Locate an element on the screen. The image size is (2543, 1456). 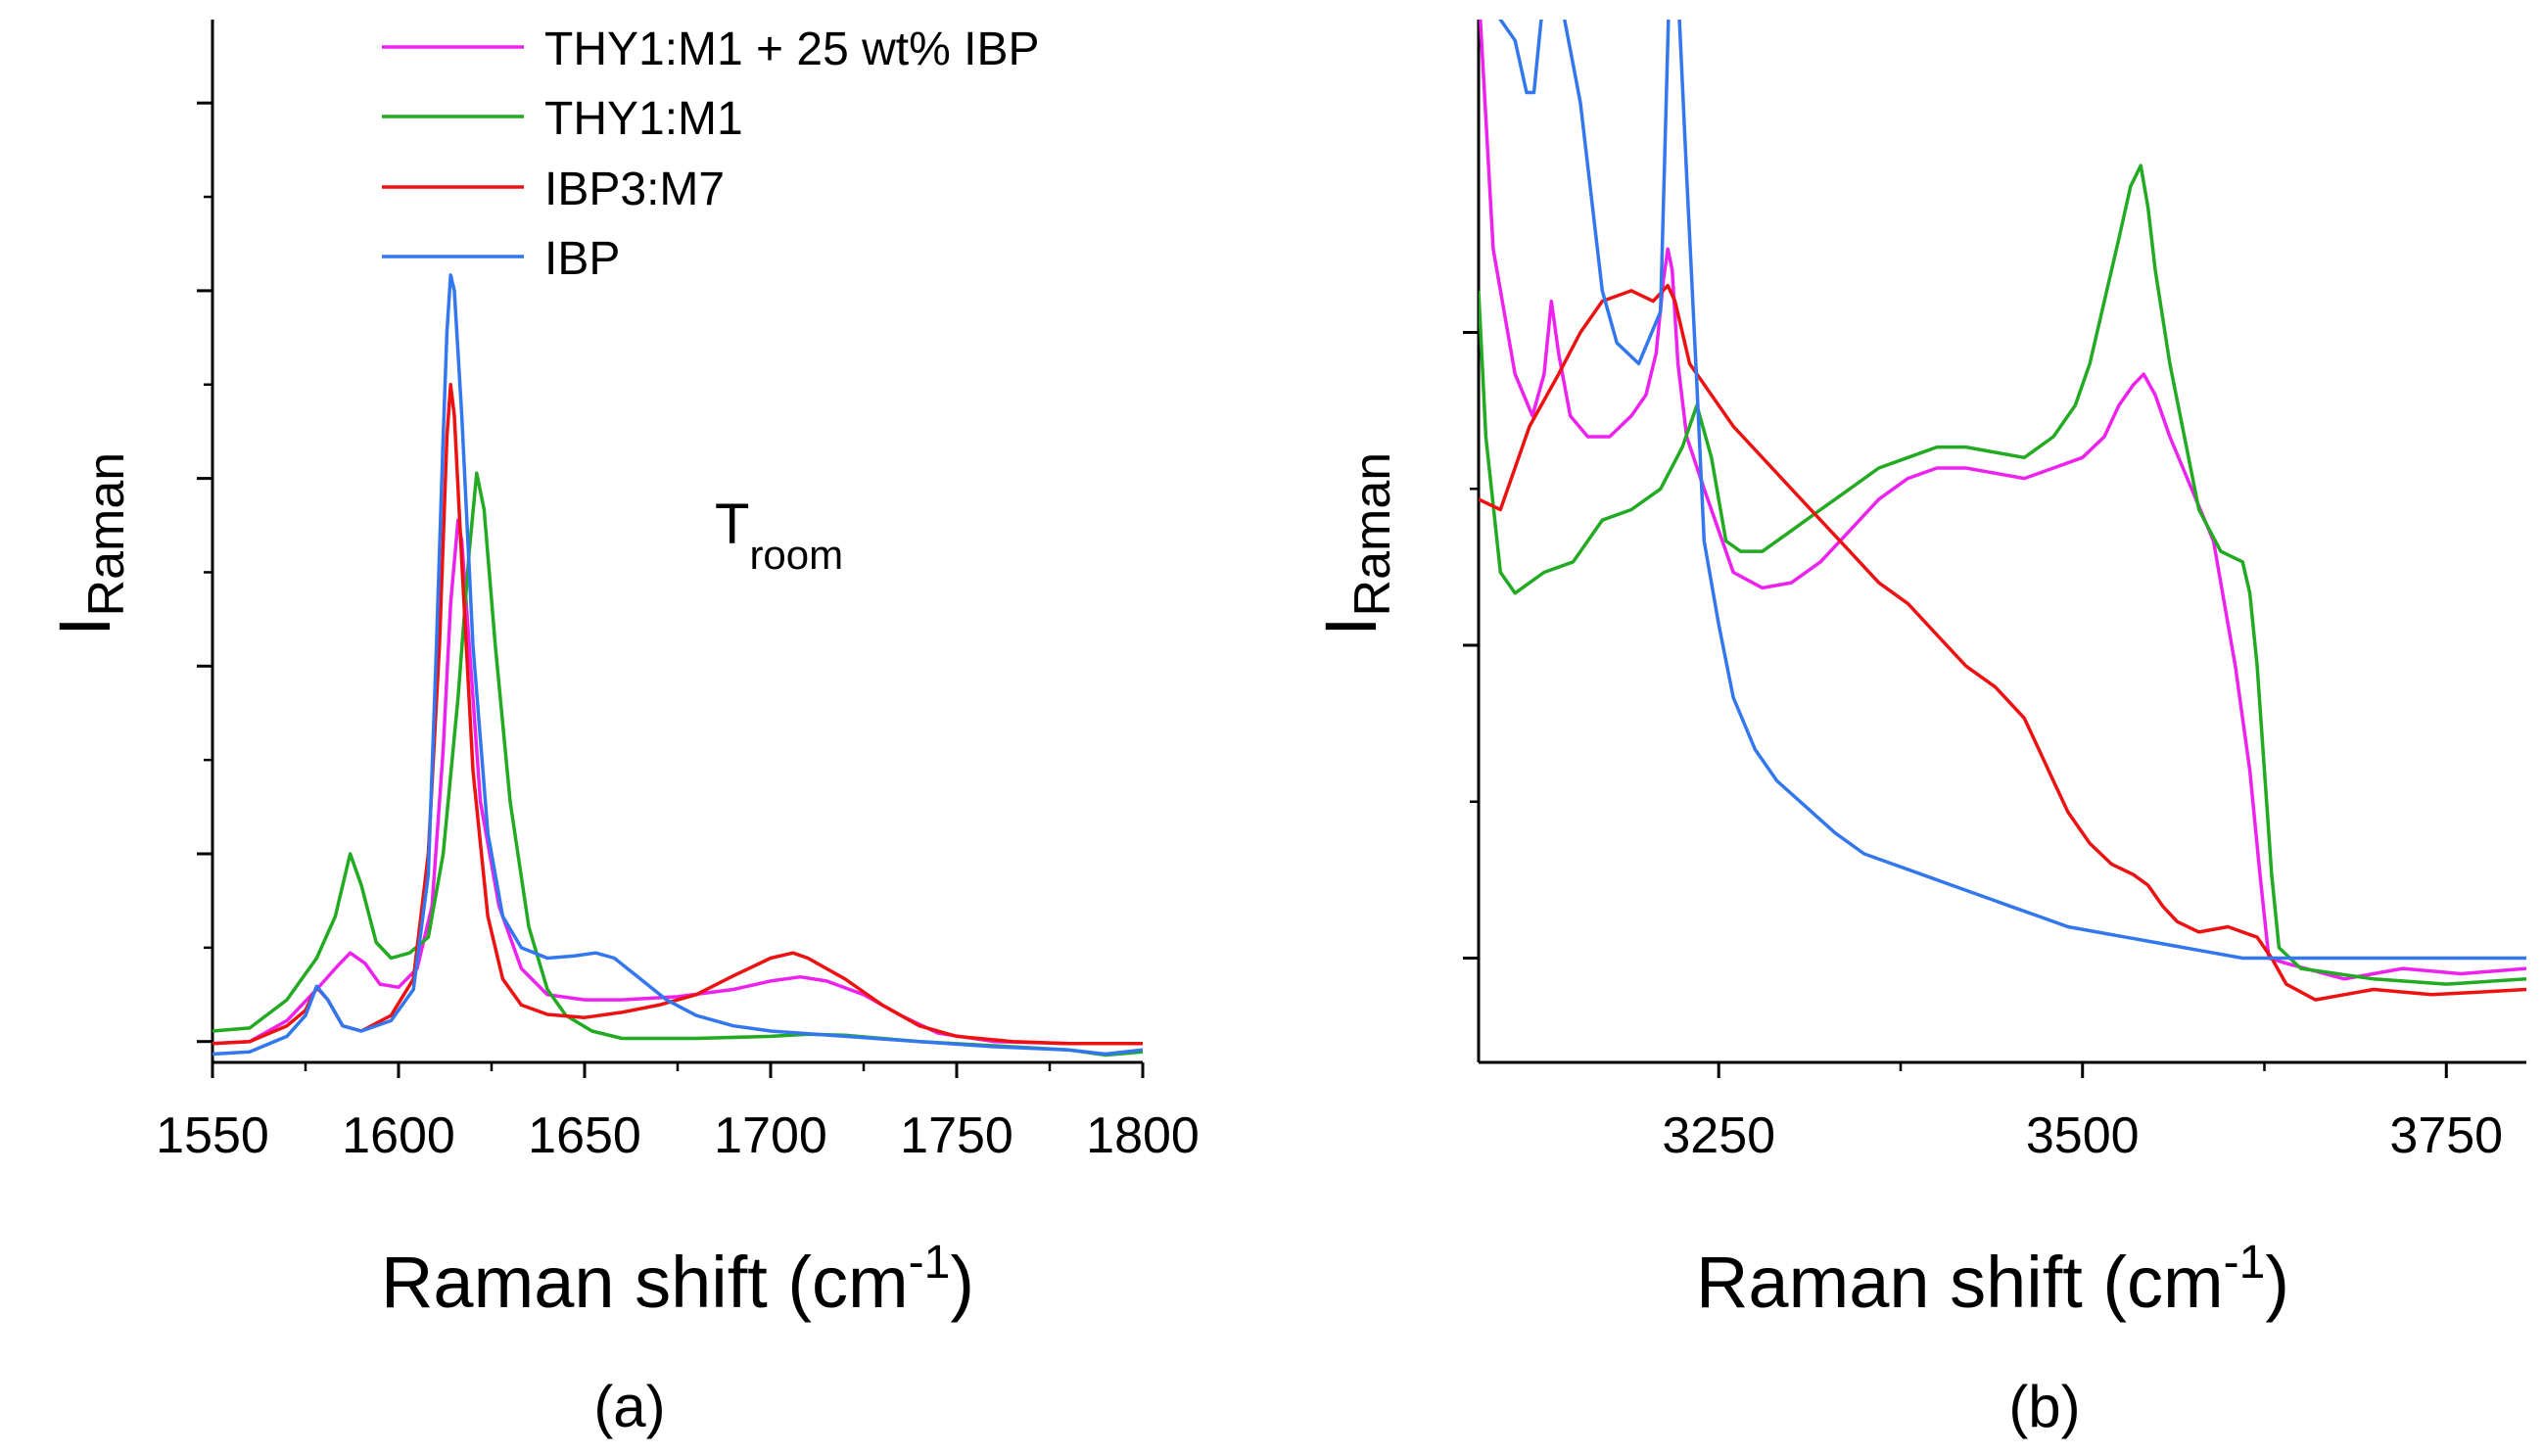
legend-label-thy1-m1-ibp: THY1:M1 + 25 wt% IBP is located at coordinates (792, 49).